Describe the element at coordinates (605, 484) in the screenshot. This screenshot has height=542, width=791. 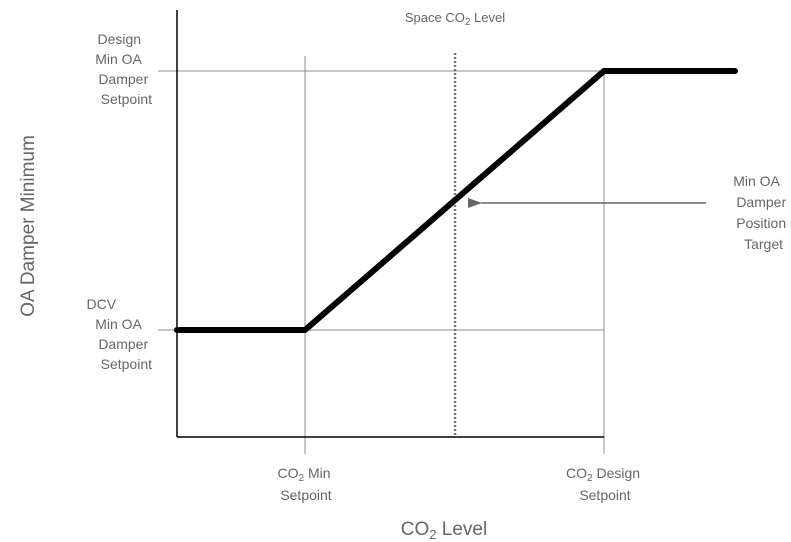
I see `co2-design-setpoint-label: CO2 Design Setpoint` at that location.